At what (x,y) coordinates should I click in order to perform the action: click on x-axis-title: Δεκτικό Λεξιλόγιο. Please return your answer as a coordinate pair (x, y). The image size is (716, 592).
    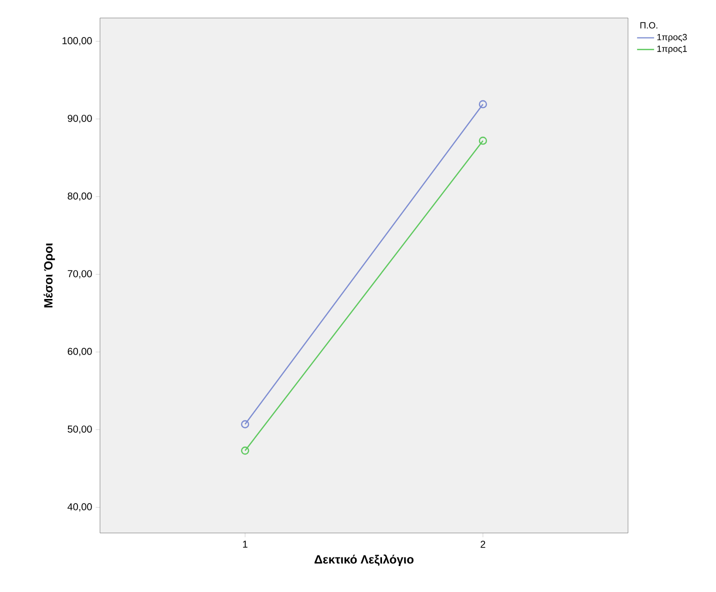
    Looking at the image, I should click on (364, 560).